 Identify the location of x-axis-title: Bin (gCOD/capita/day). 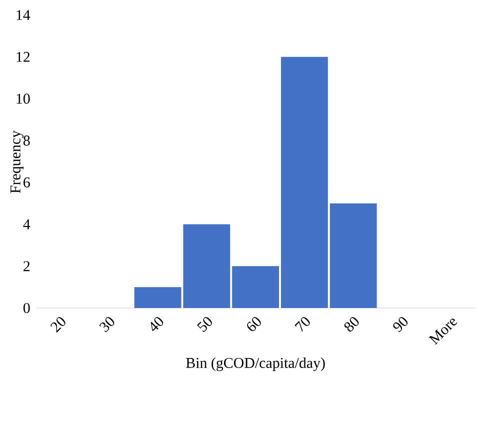
(255, 364).